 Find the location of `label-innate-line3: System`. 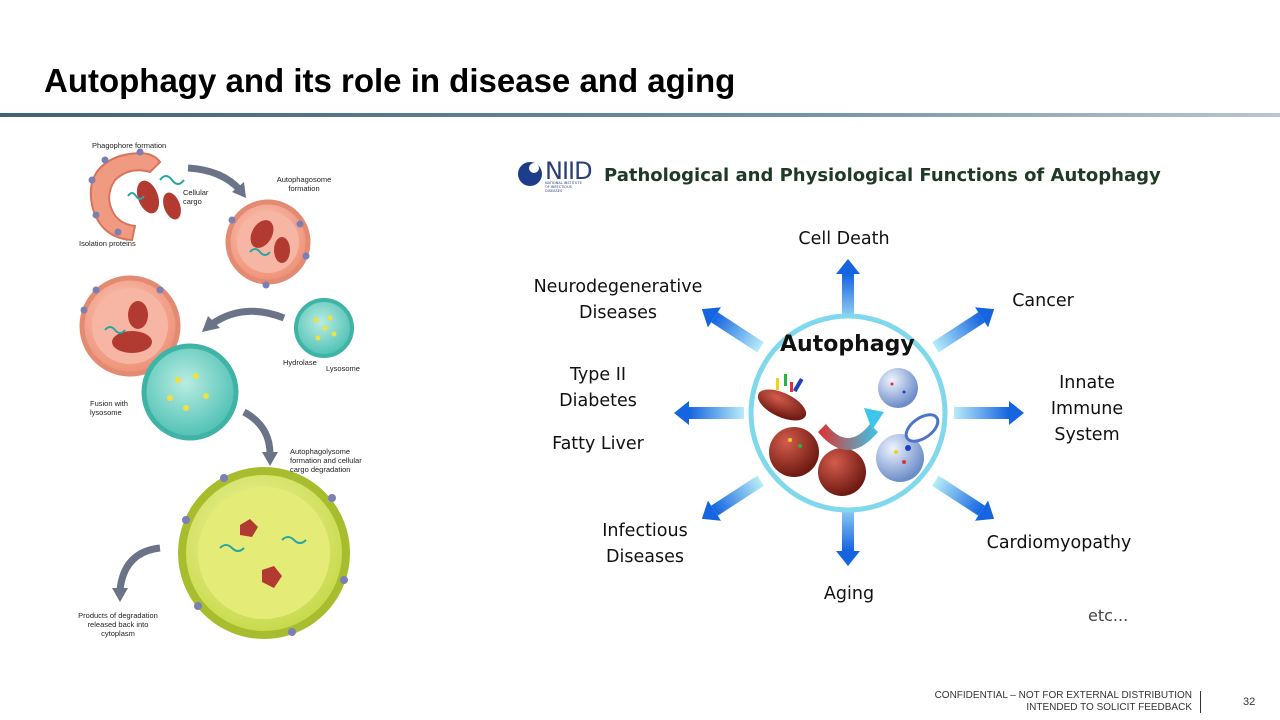

label-innate-line3: System is located at coordinates (1087, 435).